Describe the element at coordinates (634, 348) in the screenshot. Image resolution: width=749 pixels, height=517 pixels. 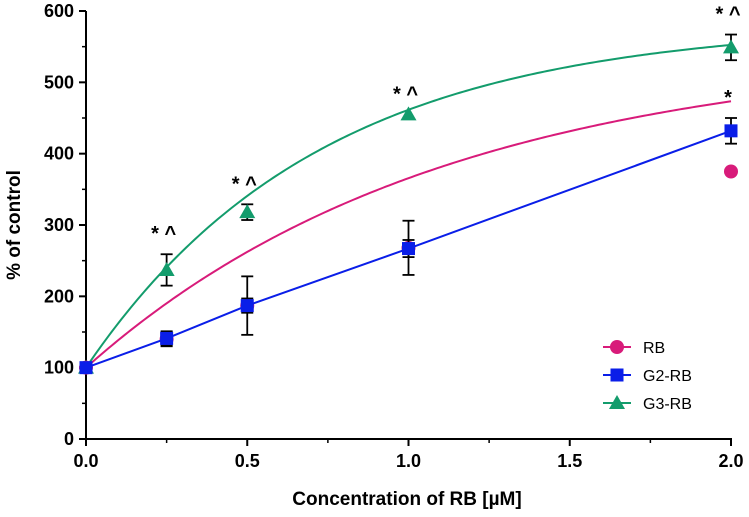
I see `legend-item-rb: RB` at that location.